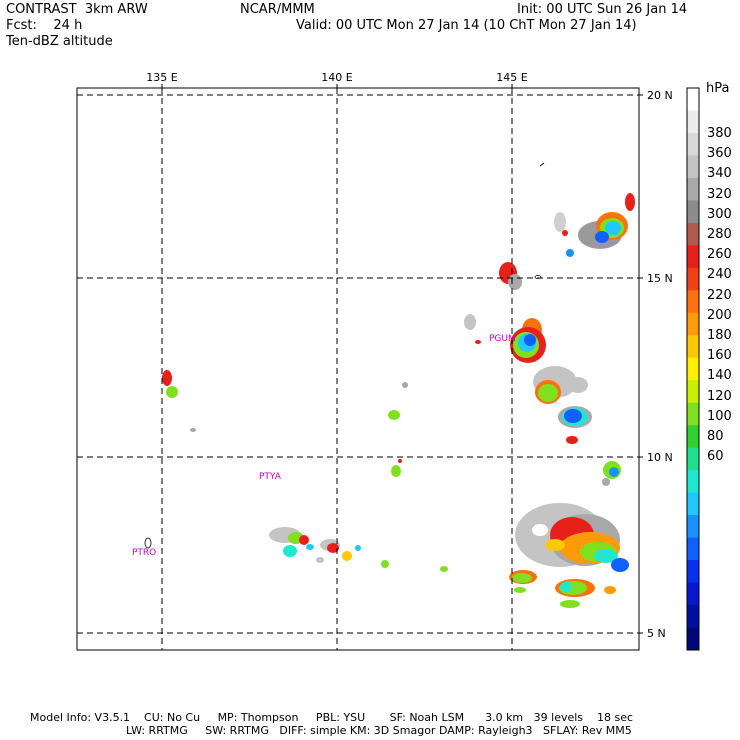 The height and width of the screenshot is (740, 740). Describe the element at coordinates (660, 278) in the screenshot. I see `lat-label-15: 15 N` at that location.